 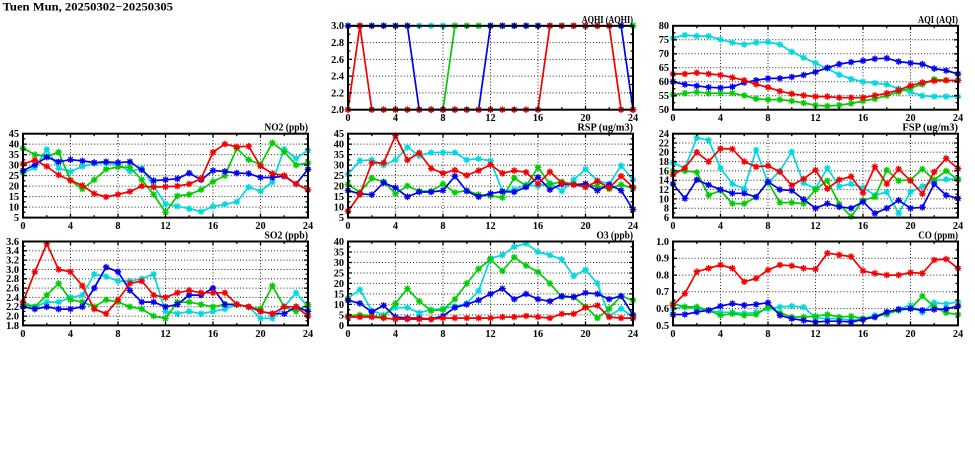 What do you see at coordinates (664, 181) in the screenshot?
I see `svg-text: 14` at bounding box center [664, 181].